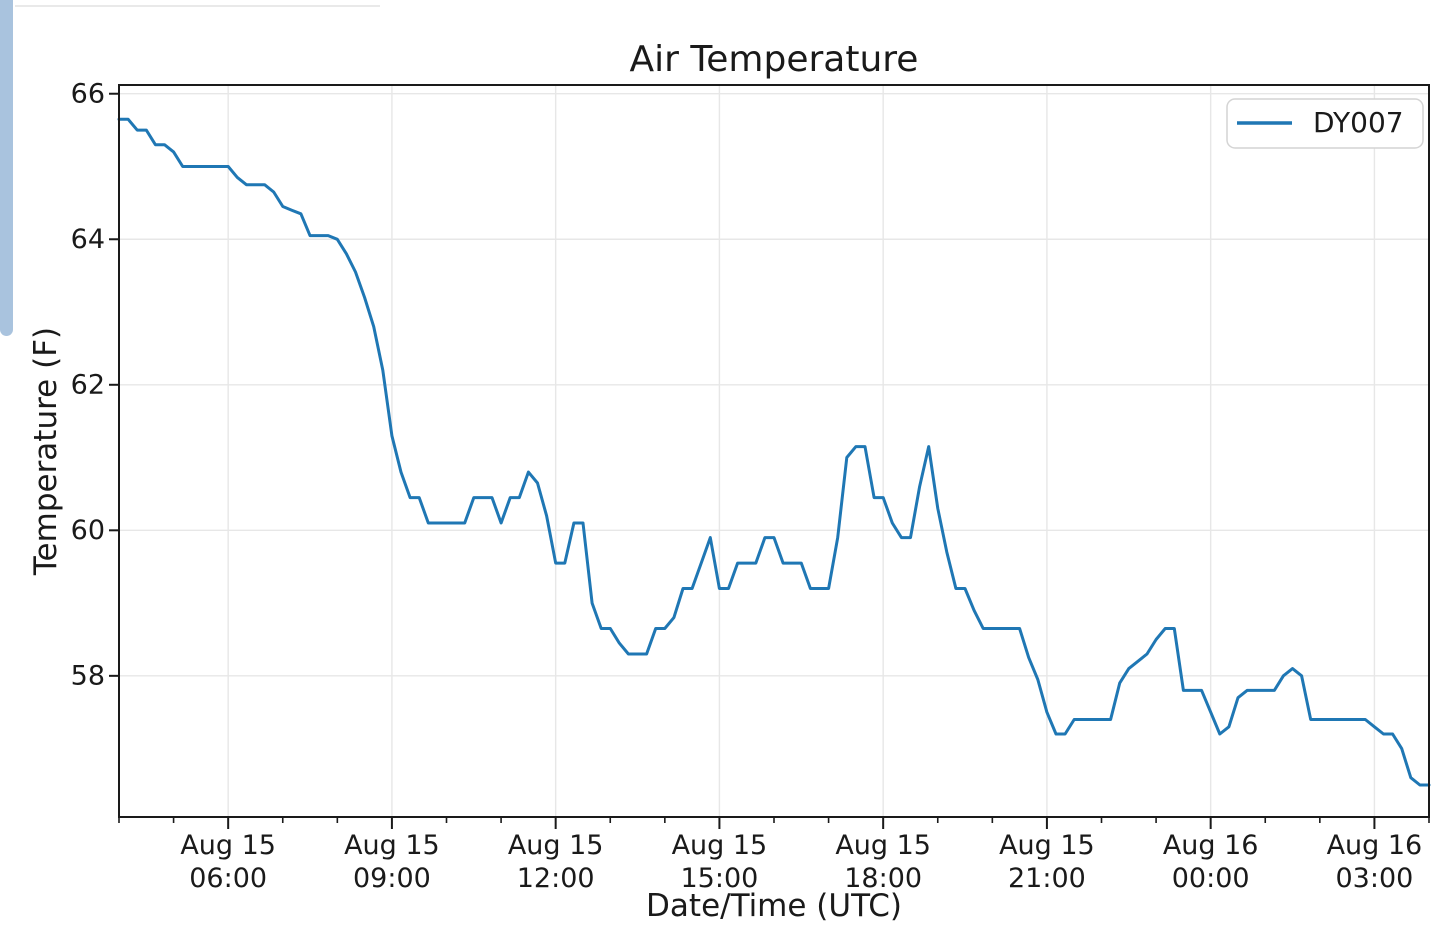 The width and height of the screenshot is (1437, 946). What do you see at coordinates (88, 530) in the screenshot?
I see `y-tick-label: 60` at bounding box center [88, 530].